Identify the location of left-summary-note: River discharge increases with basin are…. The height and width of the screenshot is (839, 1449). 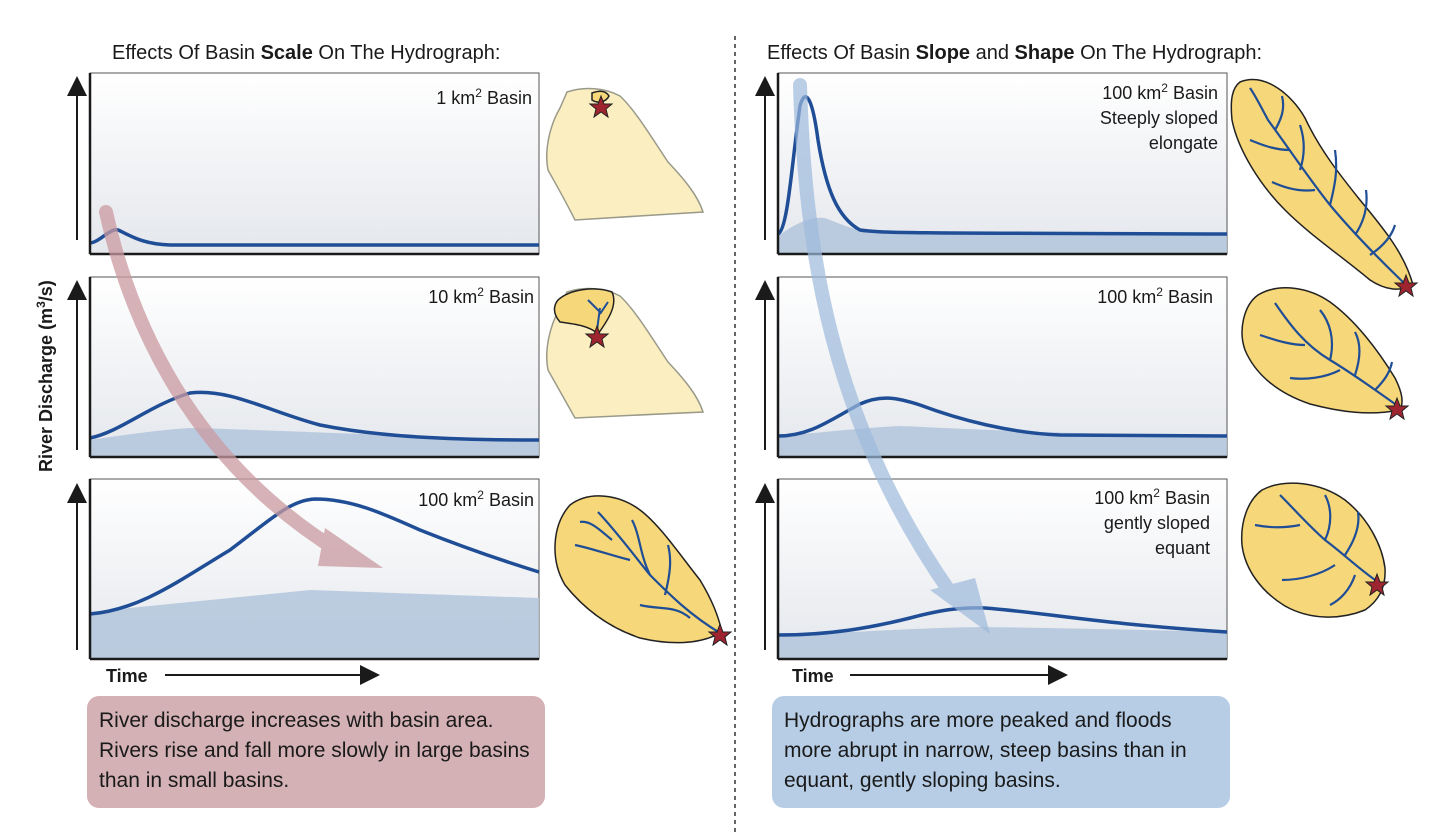
(316, 752).